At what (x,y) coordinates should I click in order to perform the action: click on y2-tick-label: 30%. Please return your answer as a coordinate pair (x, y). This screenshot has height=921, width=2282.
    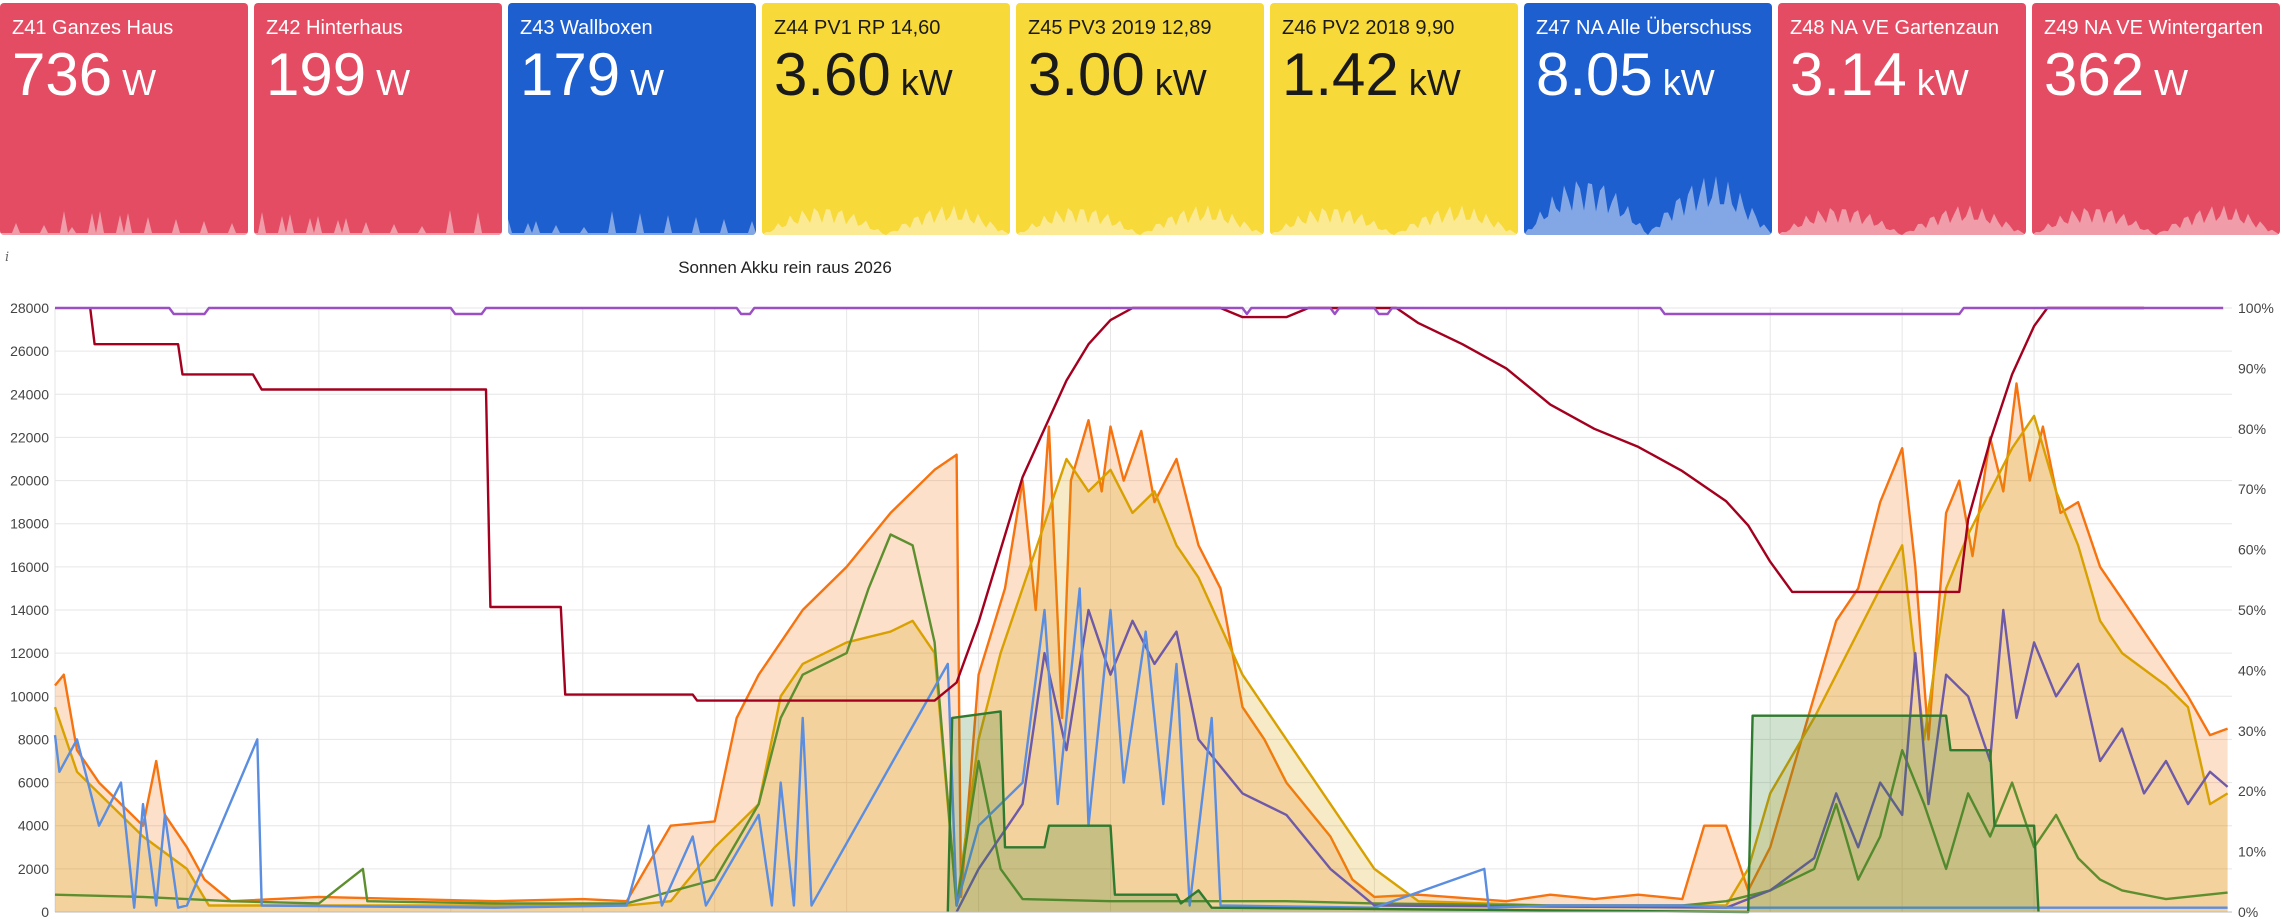
    Looking at the image, I should click on (2252, 731).